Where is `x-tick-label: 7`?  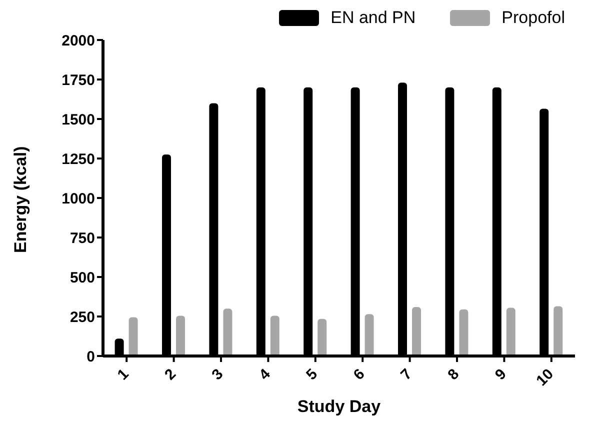 x-tick-label: 7 is located at coordinates (407, 375).